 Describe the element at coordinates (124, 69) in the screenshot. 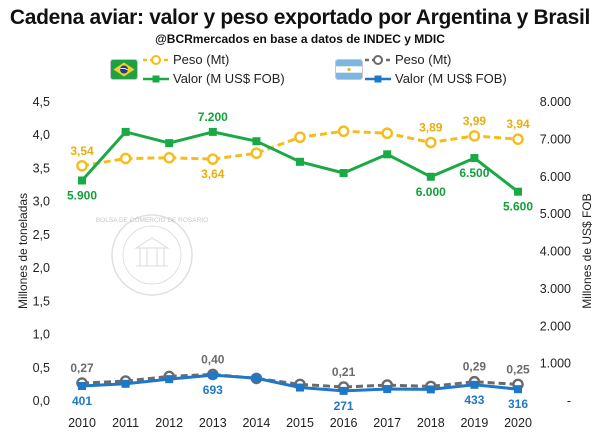

I see `brazil-flag-icon` at that location.